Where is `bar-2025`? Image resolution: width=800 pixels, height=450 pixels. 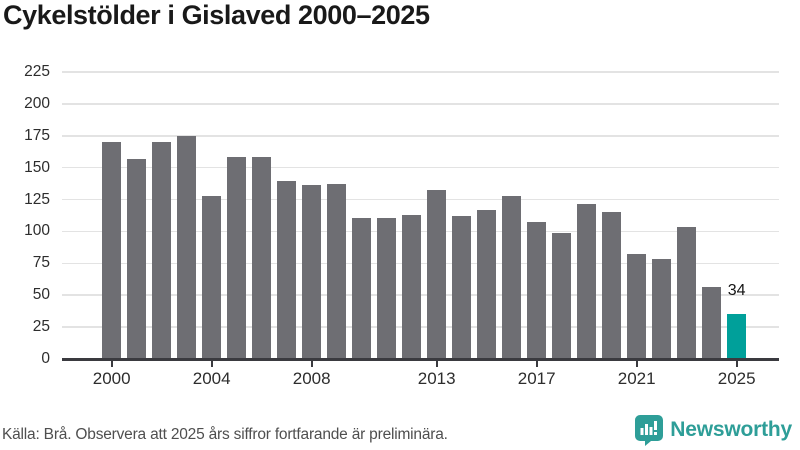 bar-2025 is located at coordinates (737, 336).